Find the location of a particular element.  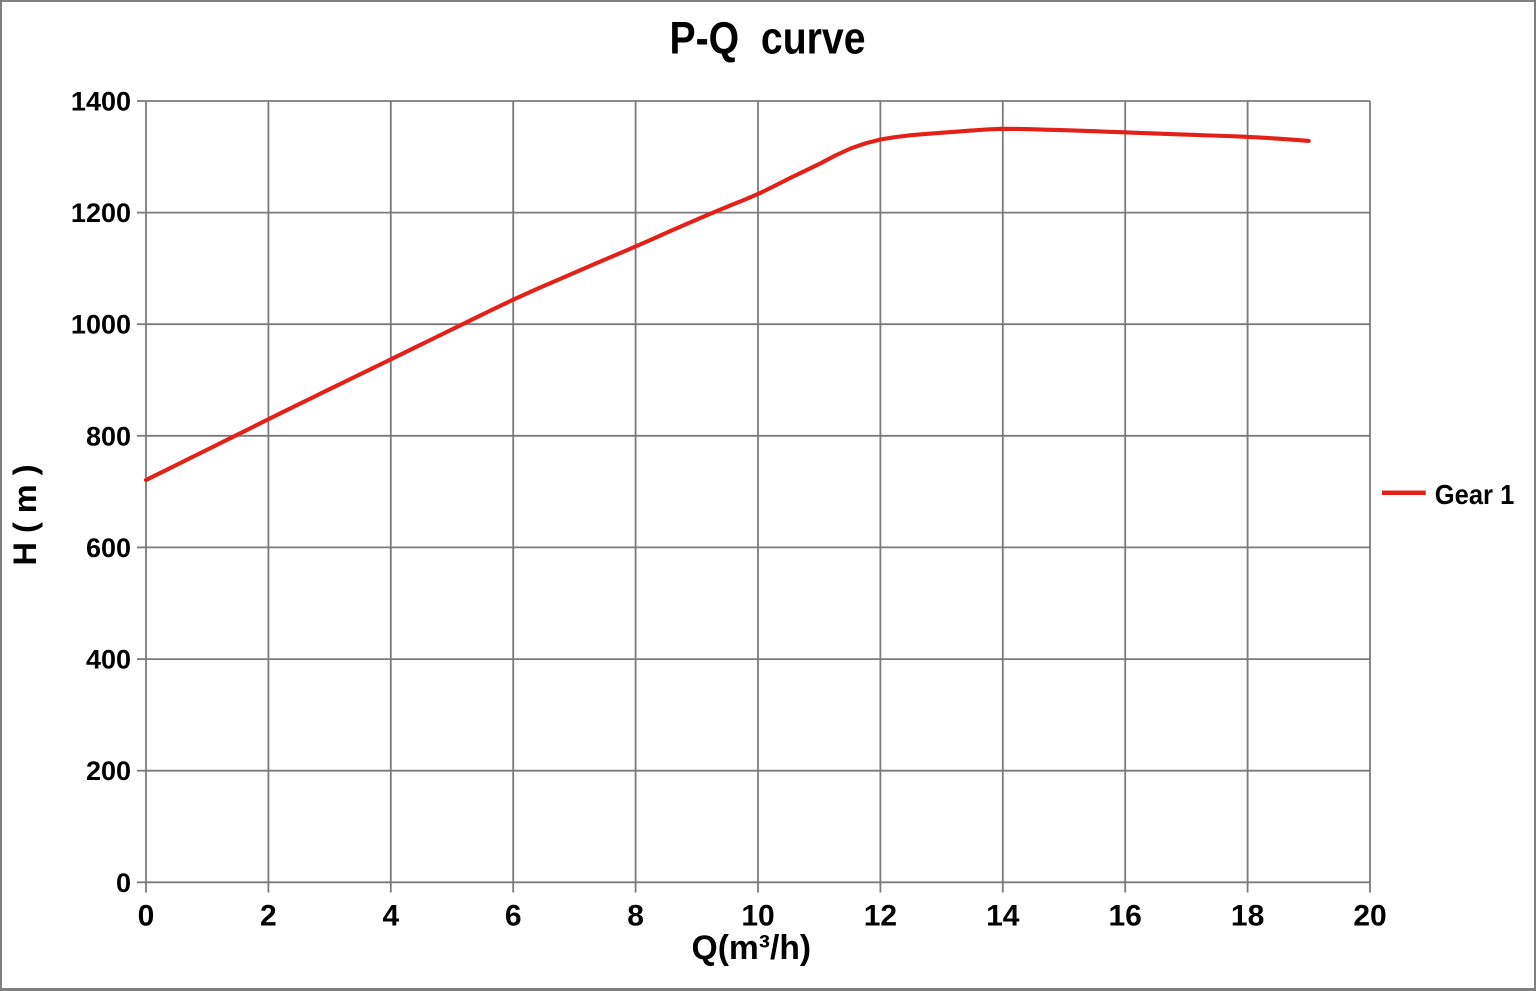

svg-text: P-Q curve is located at coordinates (768, 38).